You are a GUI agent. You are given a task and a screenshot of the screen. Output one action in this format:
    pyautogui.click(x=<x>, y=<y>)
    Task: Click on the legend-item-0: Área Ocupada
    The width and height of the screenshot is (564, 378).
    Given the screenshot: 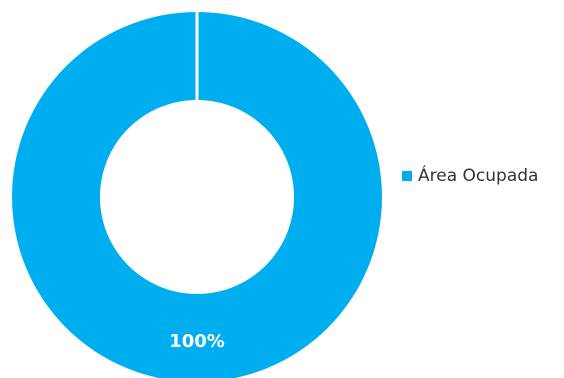 What is the action you would take?
    pyautogui.click(x=470, y=175)
    